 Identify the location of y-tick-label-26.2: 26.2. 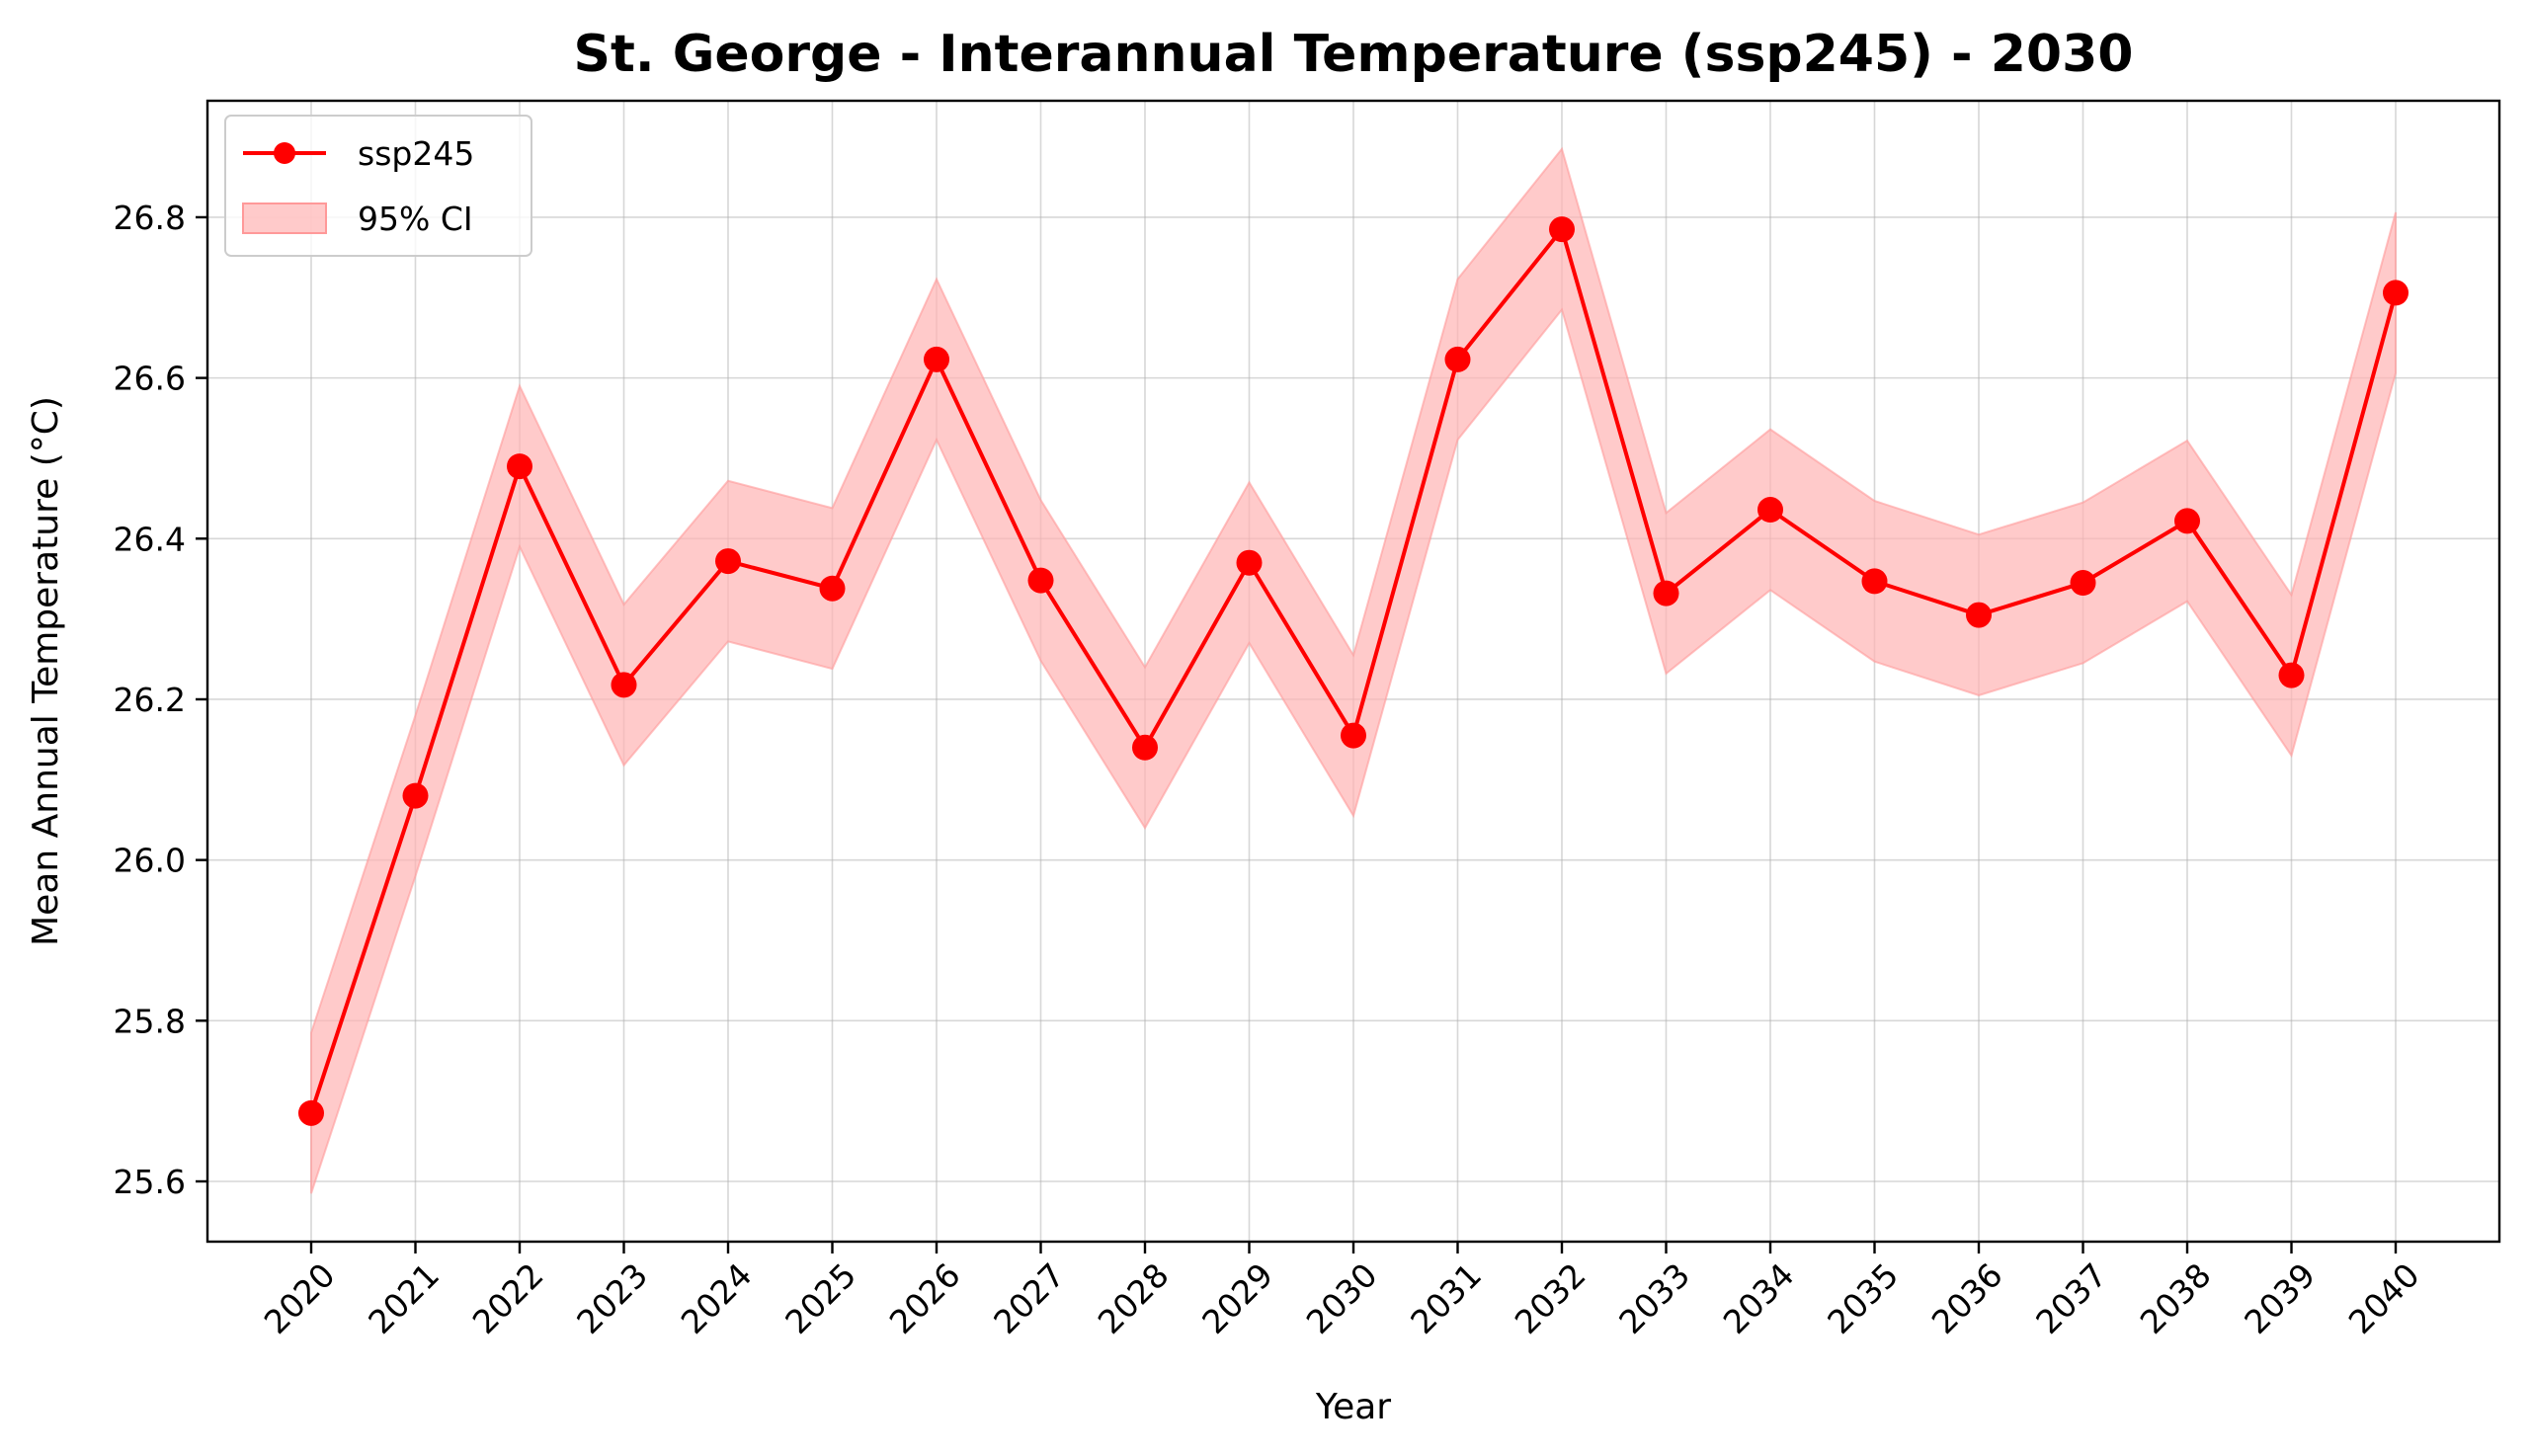
(150, 700).